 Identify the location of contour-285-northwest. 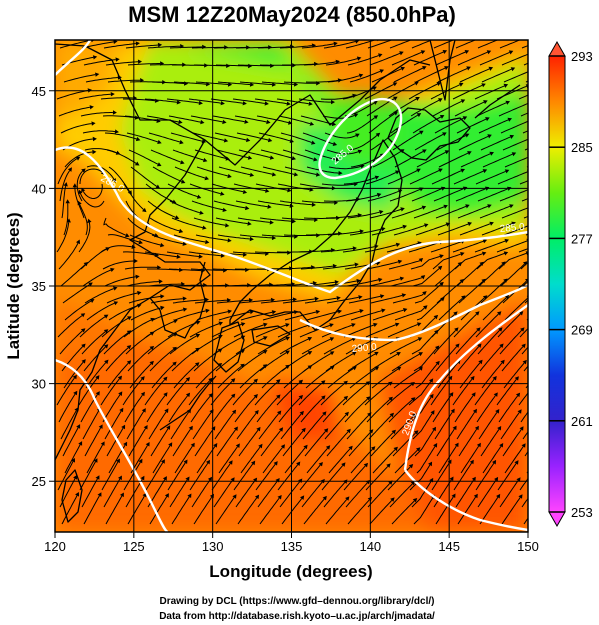
(73, 58).